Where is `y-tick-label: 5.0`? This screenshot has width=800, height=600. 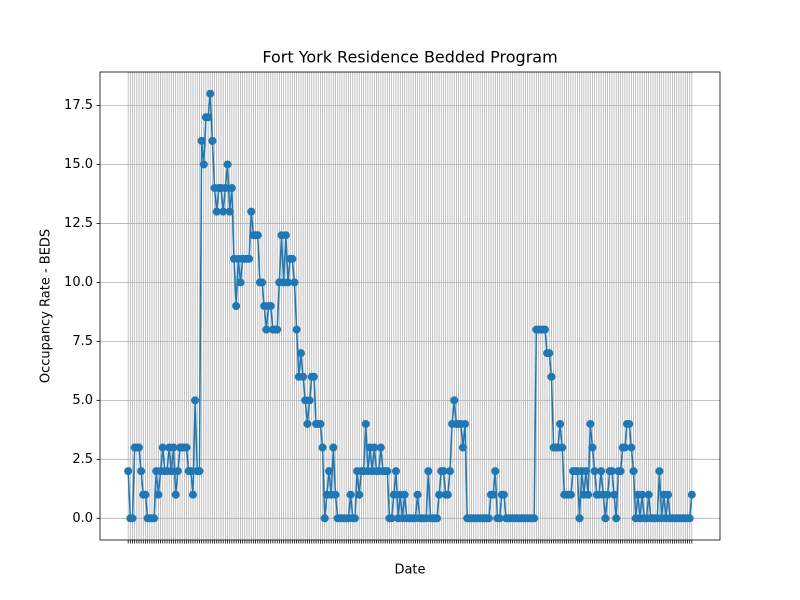 y-tick-label: 5.0 is located at coordinates (82, 400).